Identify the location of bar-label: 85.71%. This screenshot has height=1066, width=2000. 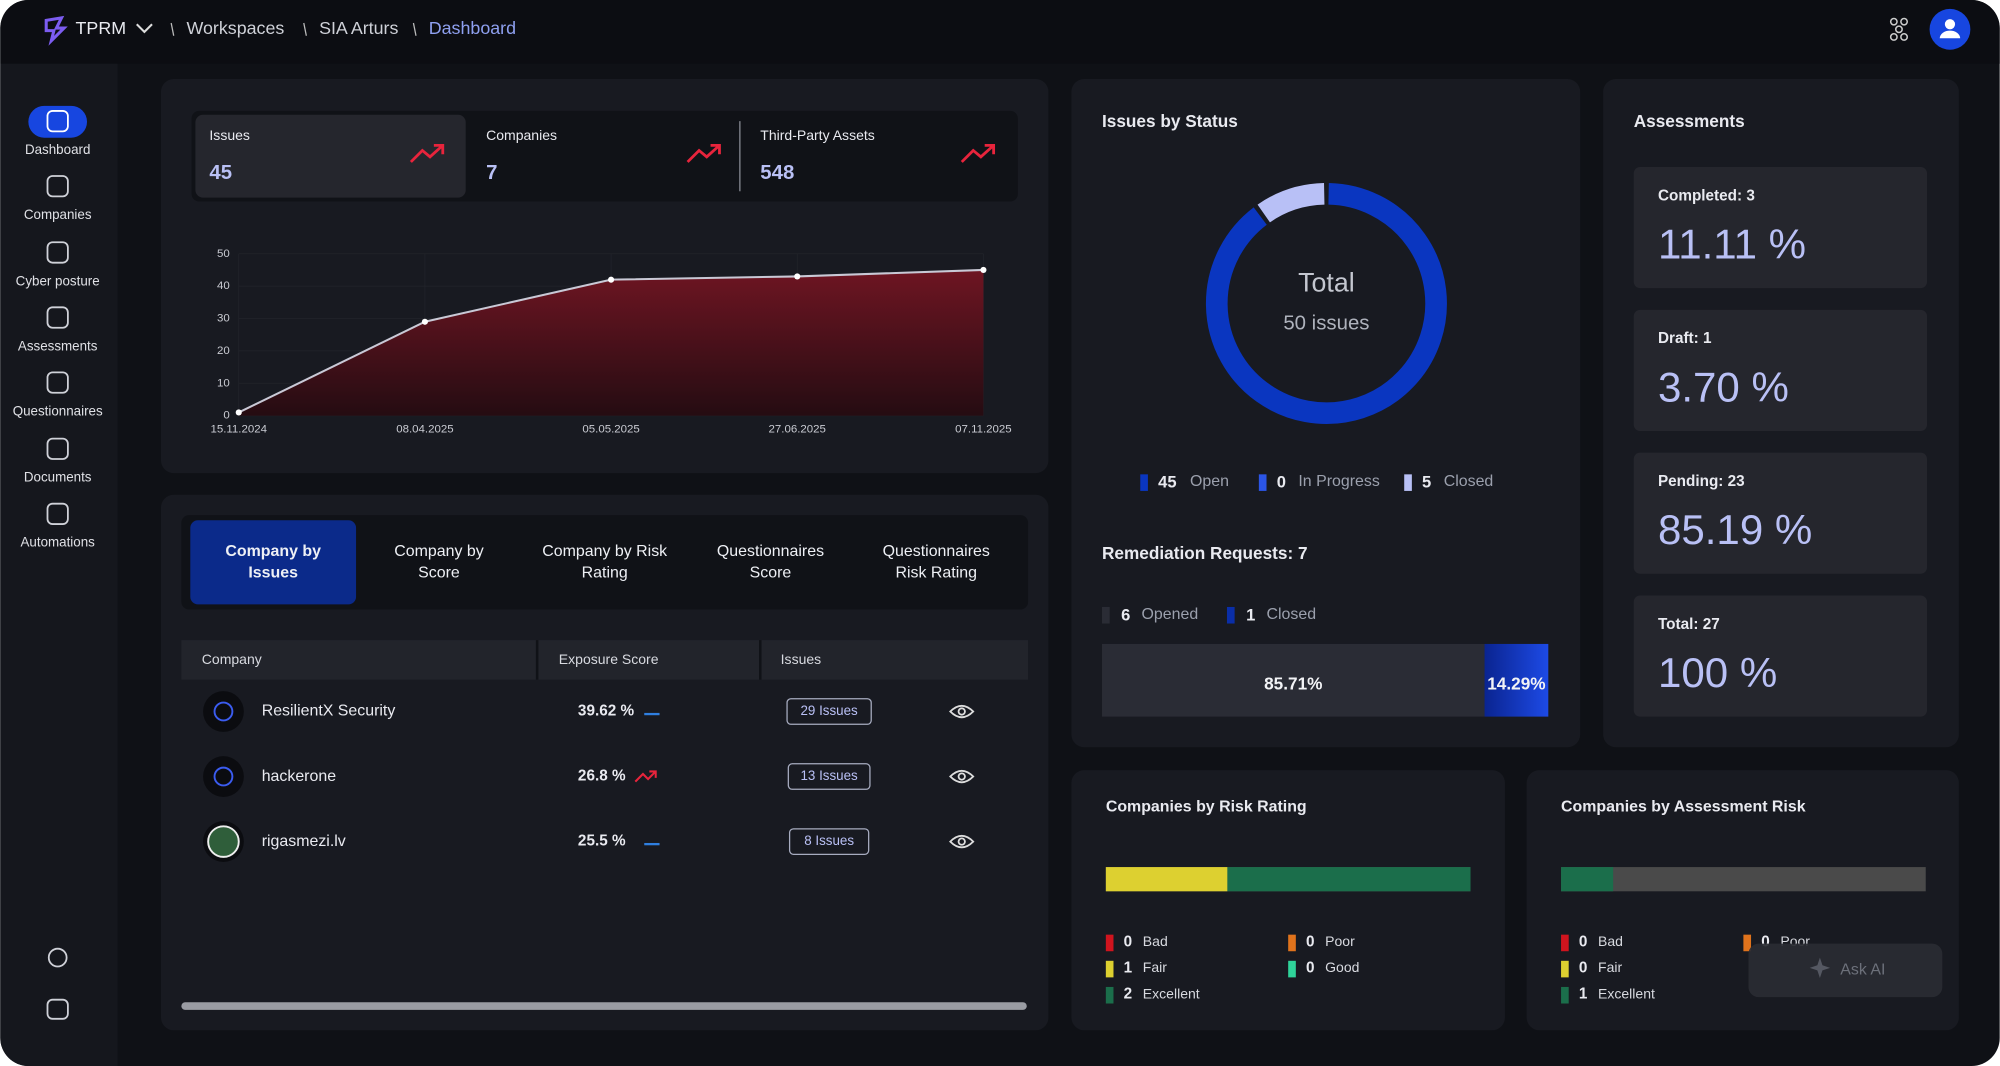
(1293, 683).